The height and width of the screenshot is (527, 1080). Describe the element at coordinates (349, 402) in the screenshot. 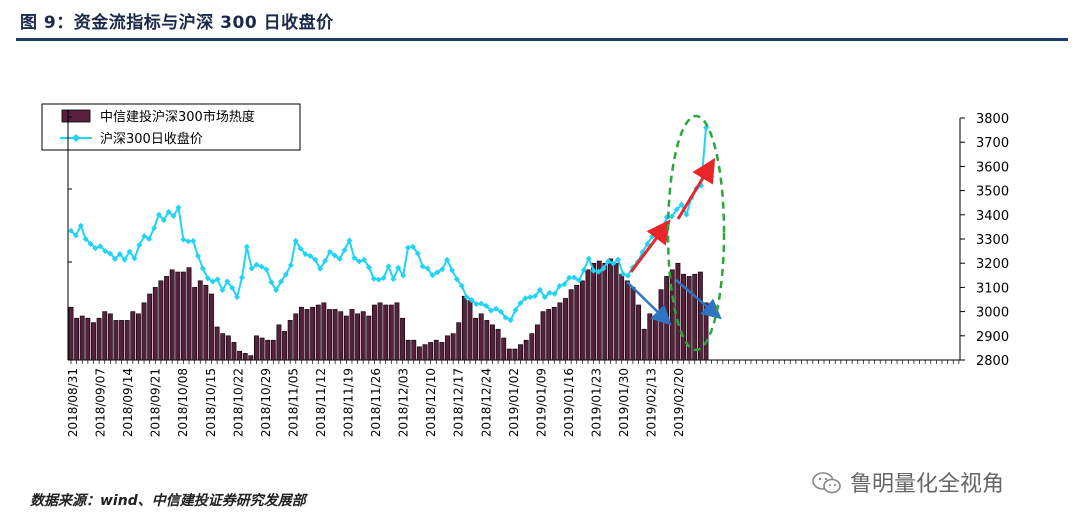

I see `x-tick-label: 2018/11/19` at that location.